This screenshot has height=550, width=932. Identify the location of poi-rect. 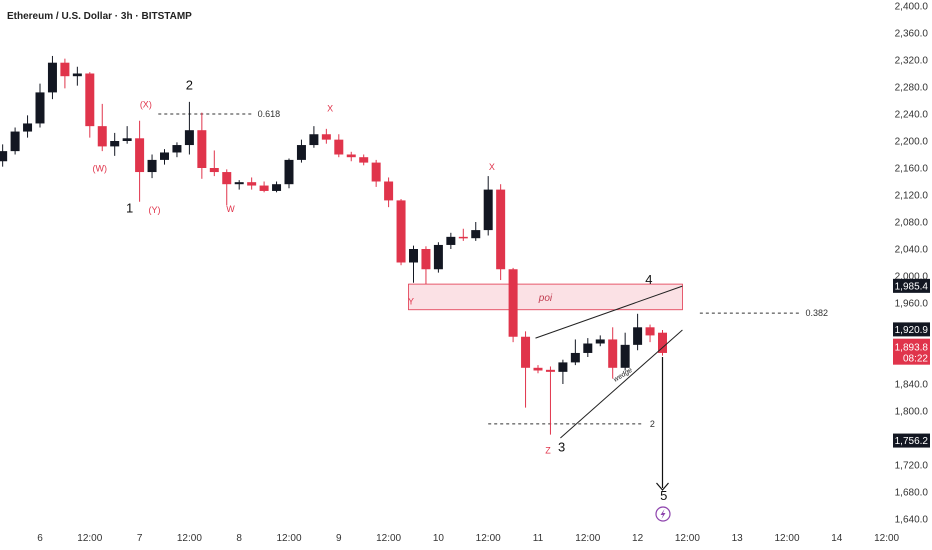
(545, 297).